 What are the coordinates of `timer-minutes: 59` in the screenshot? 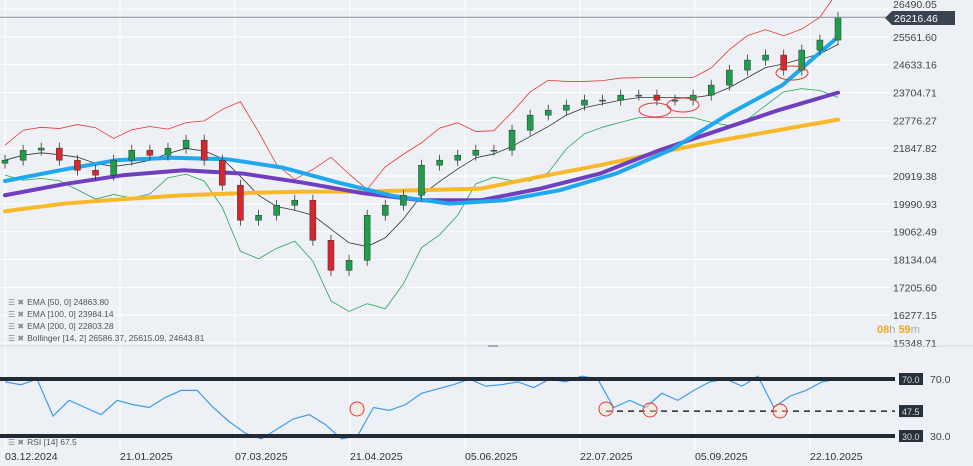 It's located at (904, 330).